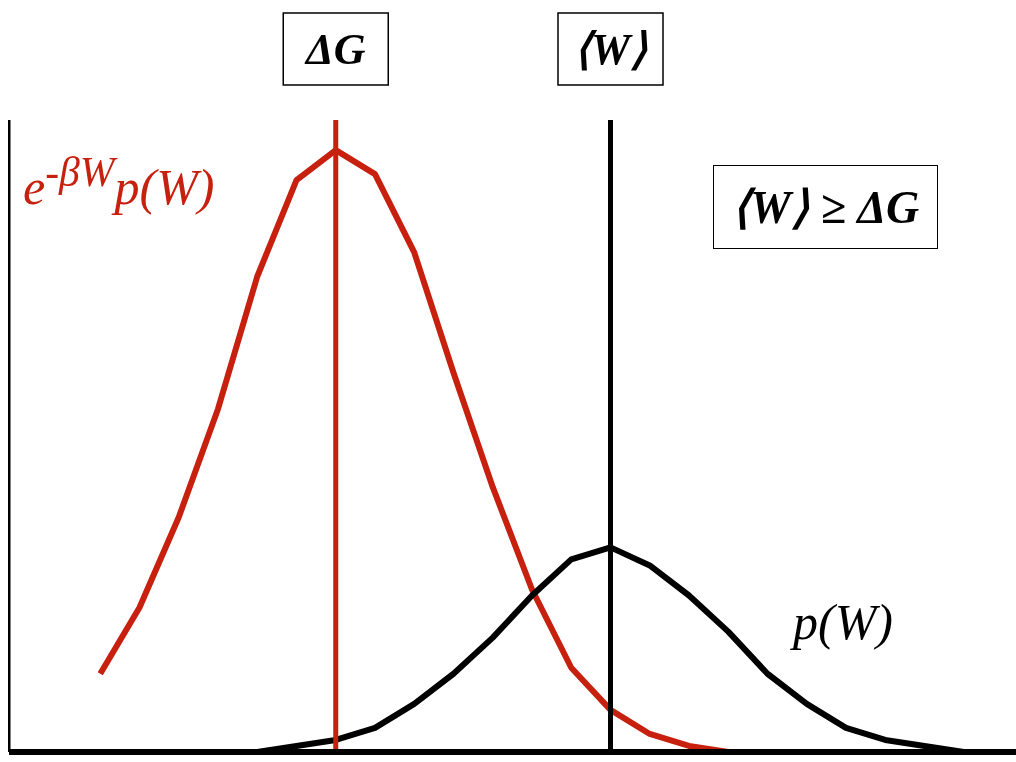 The image size is (1016, 762). What do you see at coordinates (119, 182) in the screenshot?
I see `series-label: e$^{-βW}$p(W)` at bounding box center [119, 182].